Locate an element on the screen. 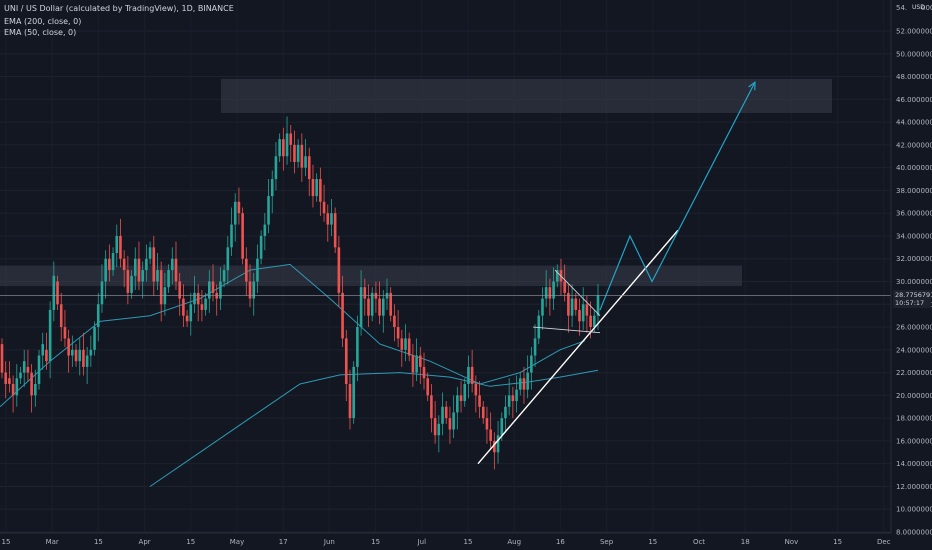 This screenshot has width=932, height=550. price-tick-label: 14.0000000 is located at coordinates (914, 464).